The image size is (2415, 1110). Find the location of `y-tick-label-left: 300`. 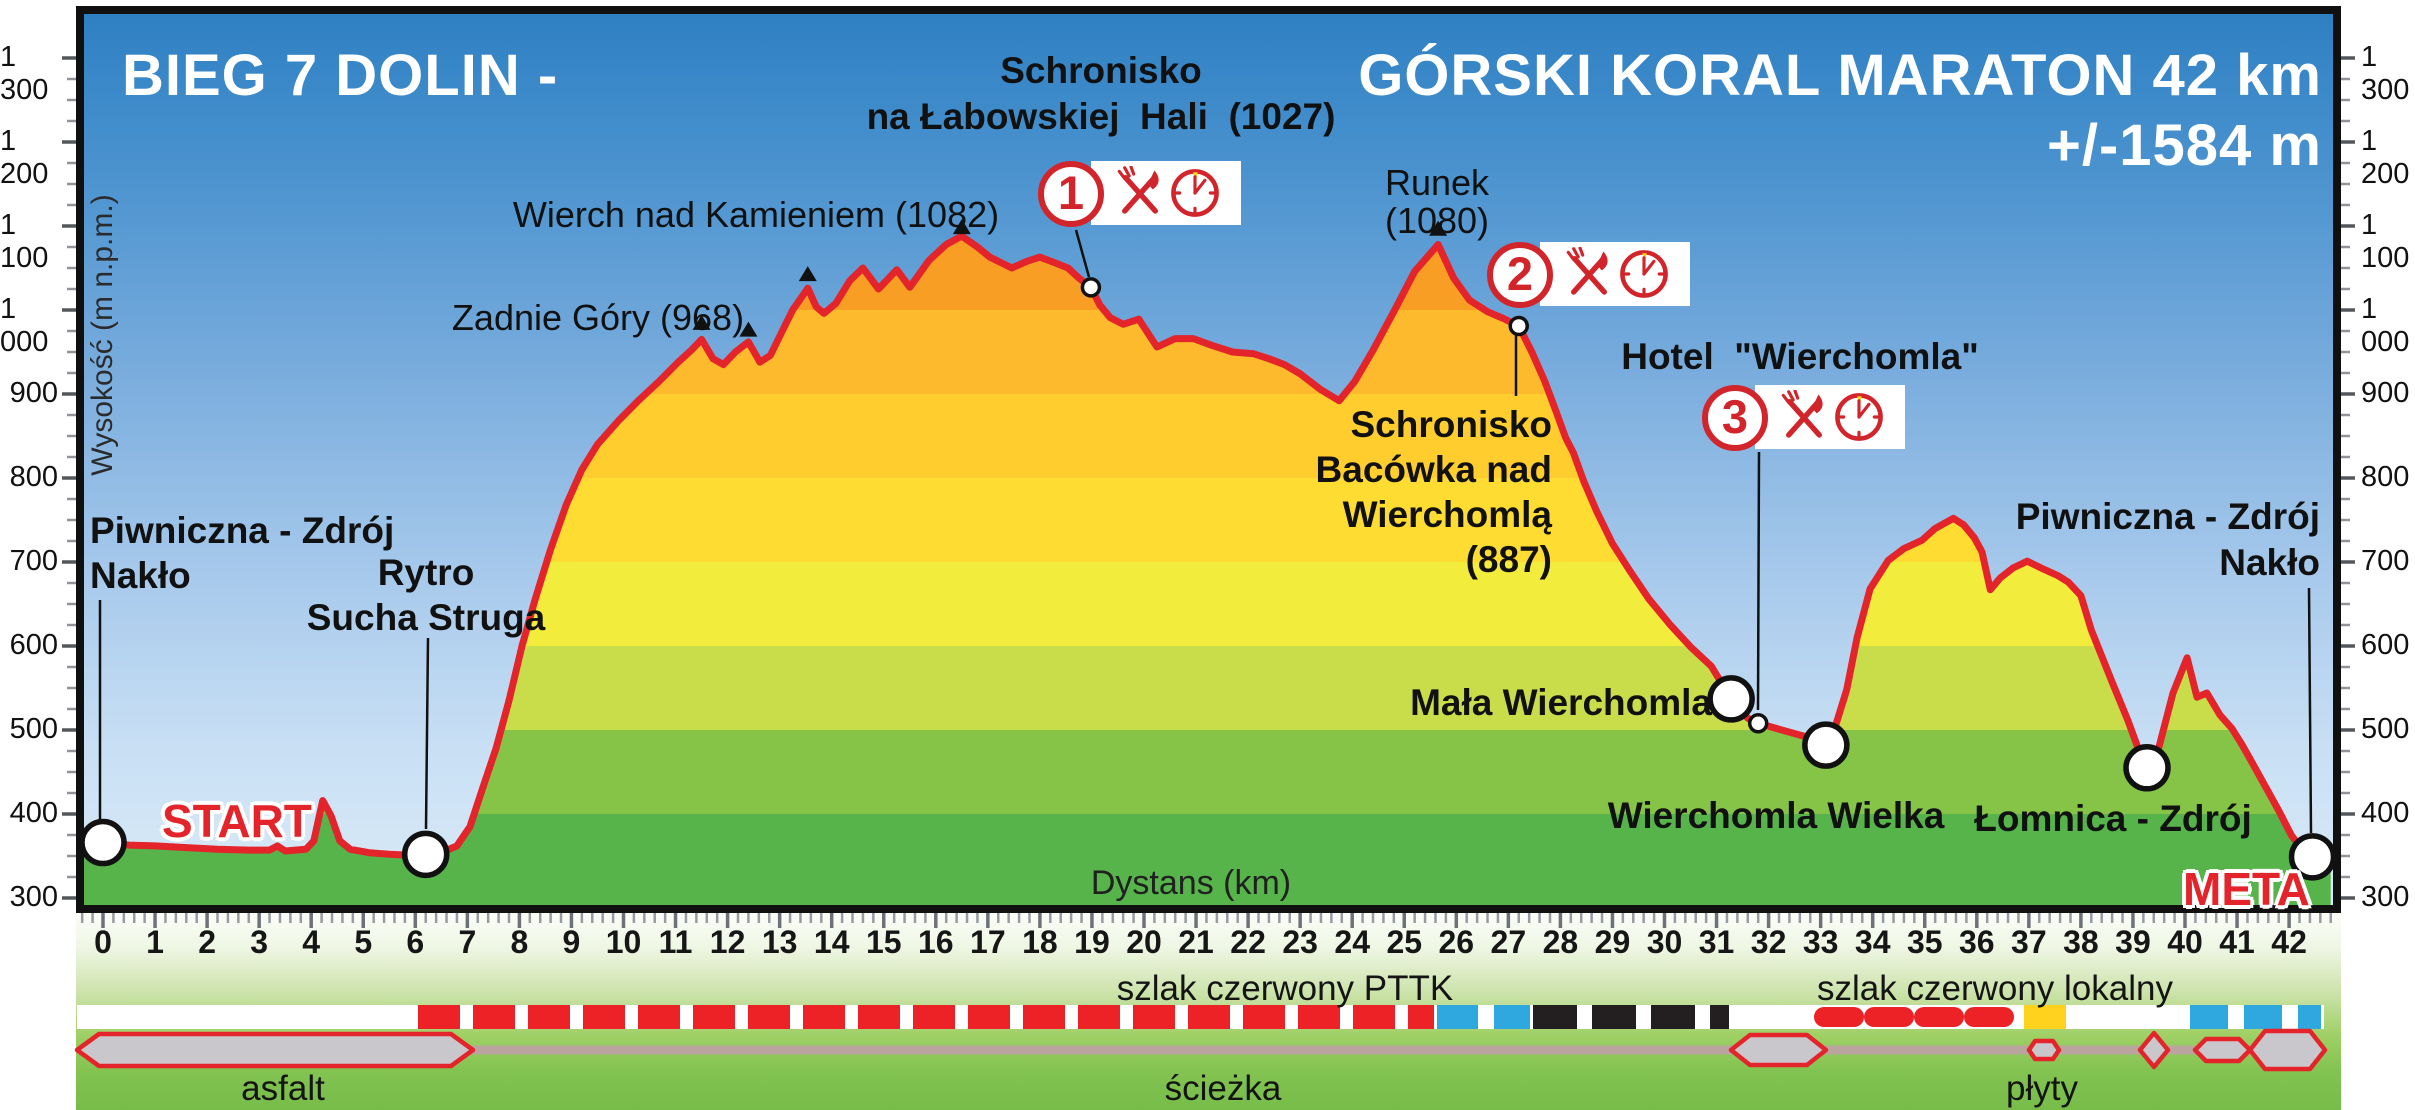

y-tick-label-left: 300 is located at coordinates (33, 897).